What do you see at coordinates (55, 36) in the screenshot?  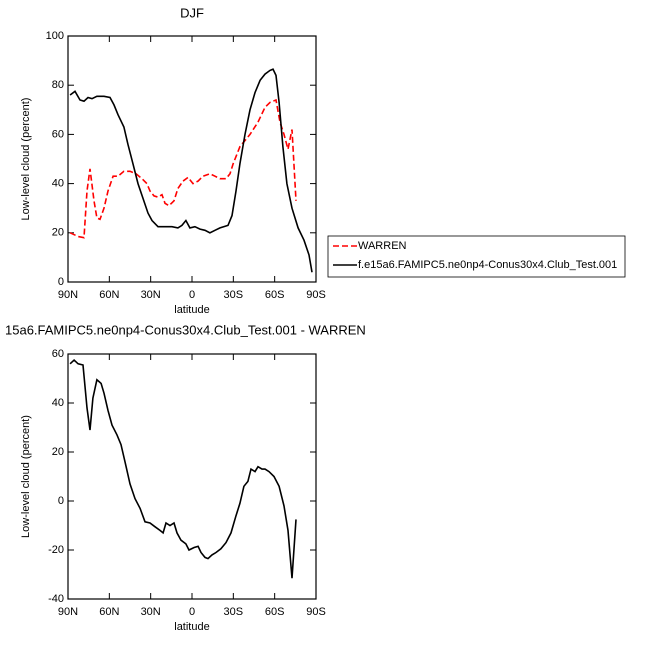 I see `y-tick-label: 100` at bounding box center [55, 36].